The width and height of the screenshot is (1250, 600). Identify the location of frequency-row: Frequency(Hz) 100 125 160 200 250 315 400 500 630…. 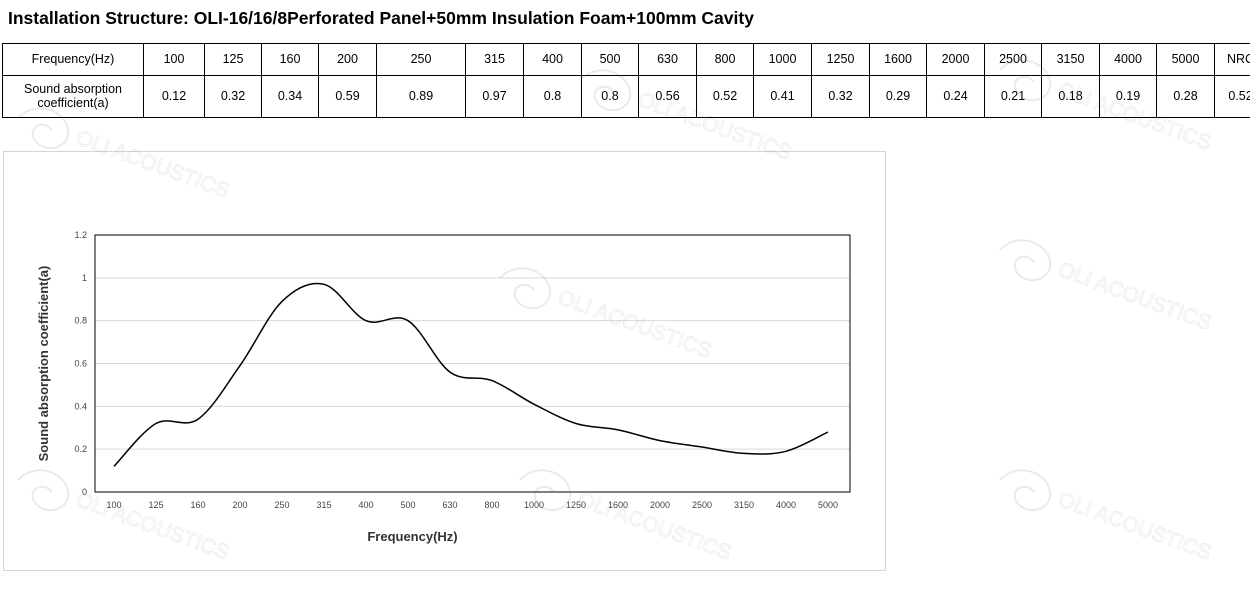
(626, 59).